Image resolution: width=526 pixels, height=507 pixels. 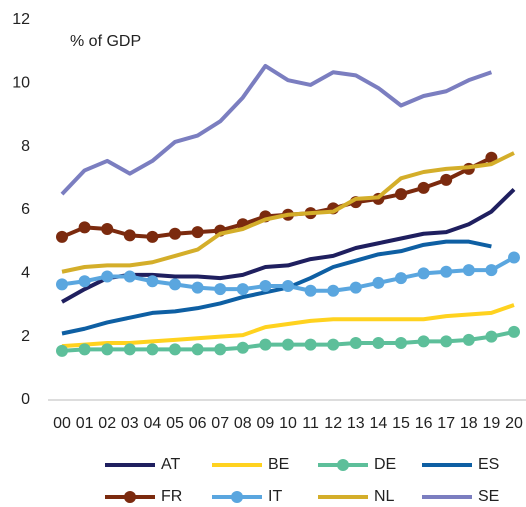 What do you see at coordinates (25, 273) in the screenshot?
I see `y-tick-label: 4` at bounding box center [25, 273].